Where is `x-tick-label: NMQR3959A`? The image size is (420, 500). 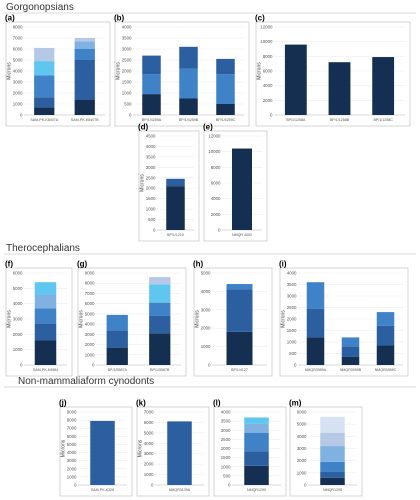
x-tick-label: NMQR3959A is located at coordinates (316, 370).